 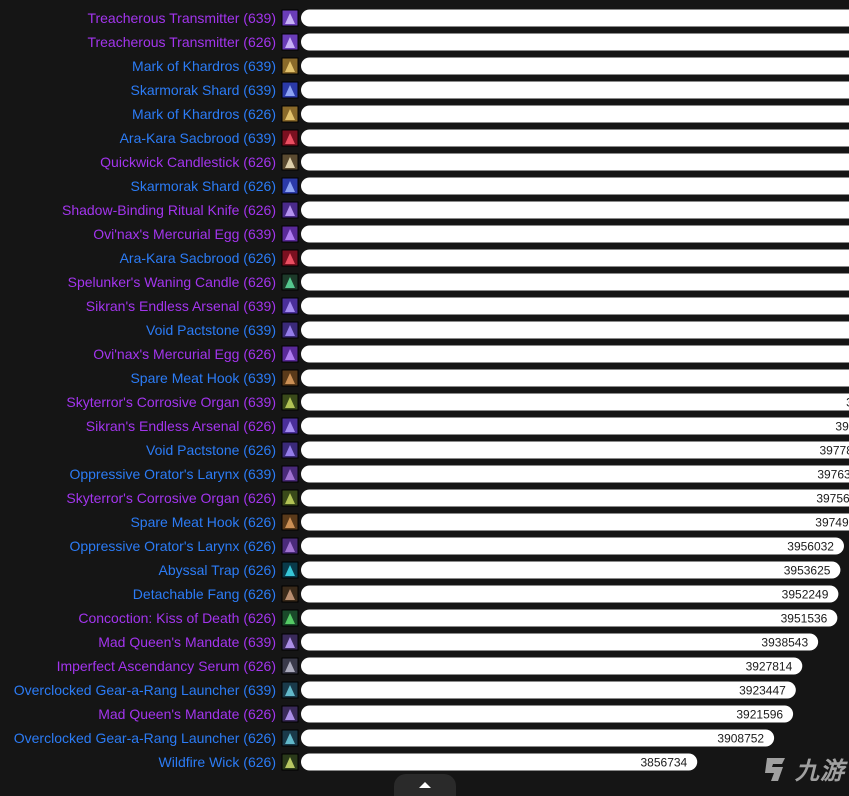 I want to click on item-label: Ara-Kara Sacbrood (626), so click(x=198, y=258).